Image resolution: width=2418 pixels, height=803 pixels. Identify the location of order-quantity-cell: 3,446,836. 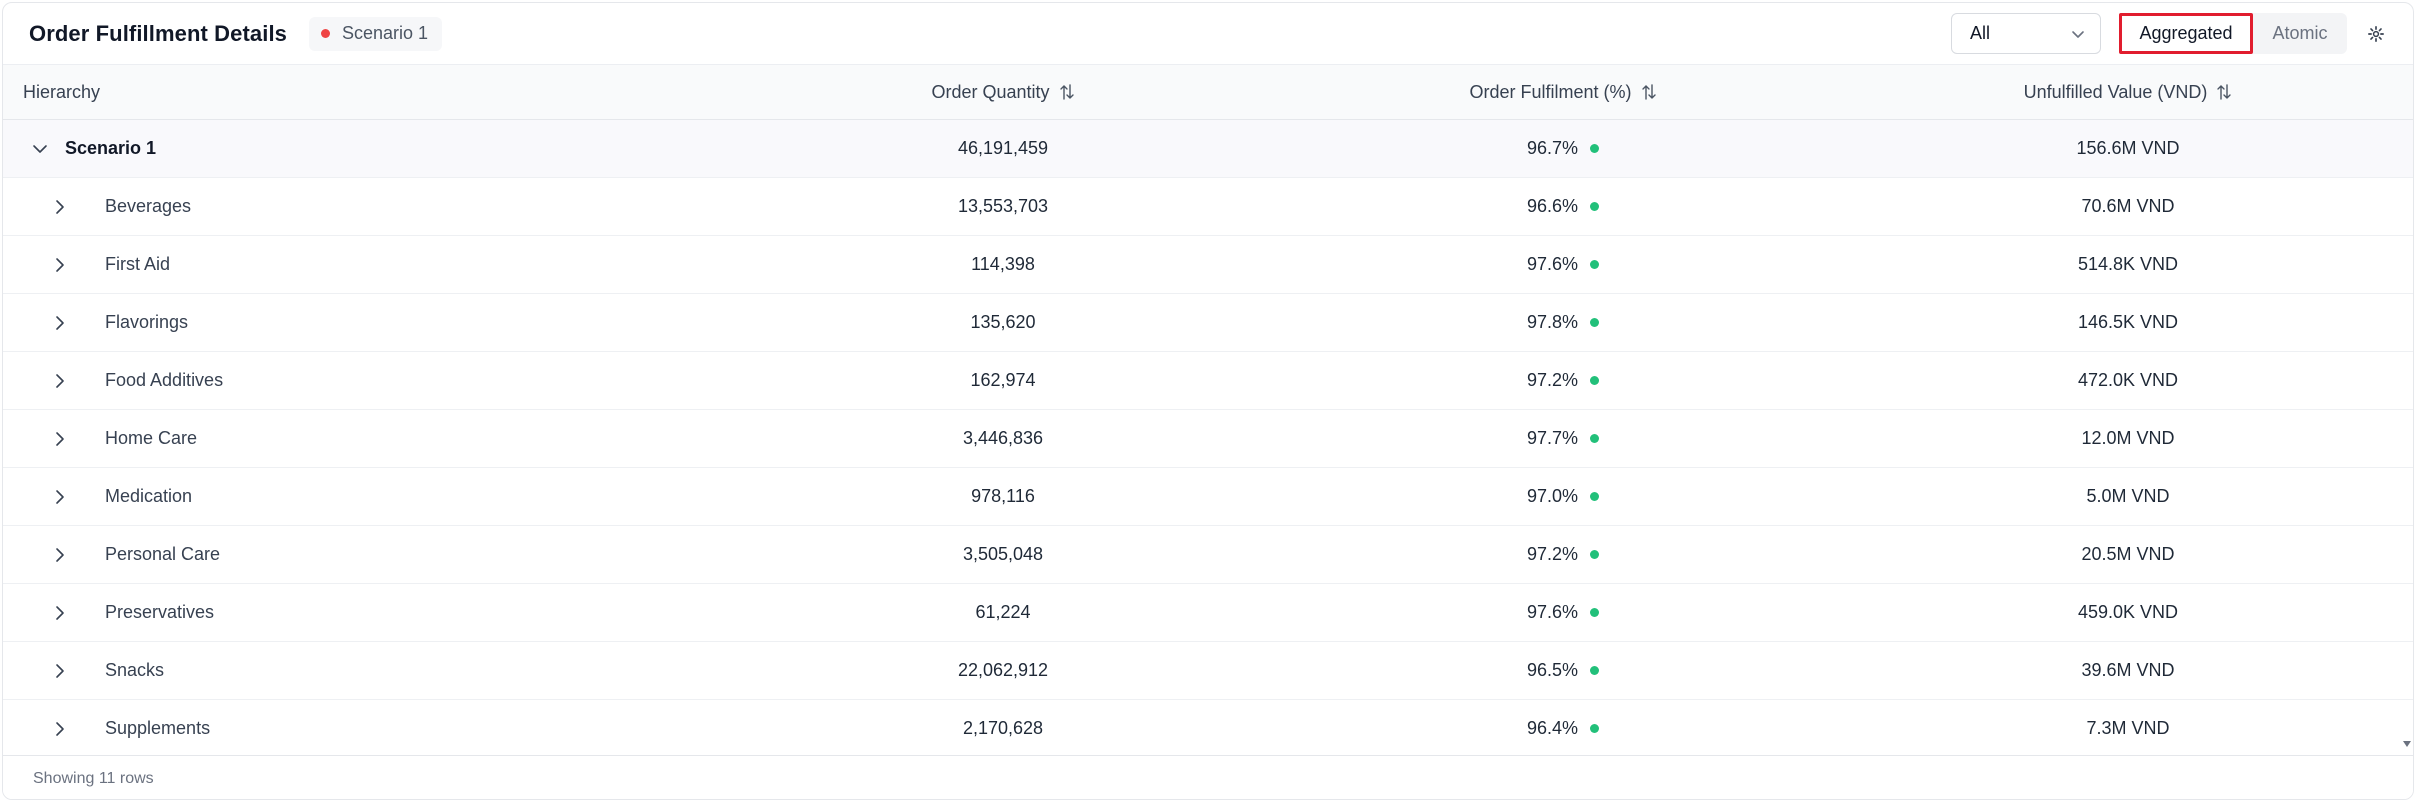
(1003, 438).